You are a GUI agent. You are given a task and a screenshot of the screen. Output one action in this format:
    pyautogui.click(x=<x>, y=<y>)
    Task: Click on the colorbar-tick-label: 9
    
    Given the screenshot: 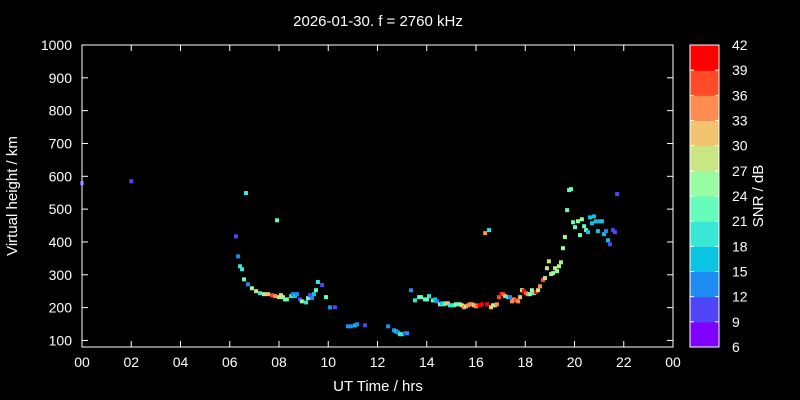 What is the action you would take?
    pyautogui.click(x=736, y=322)
    